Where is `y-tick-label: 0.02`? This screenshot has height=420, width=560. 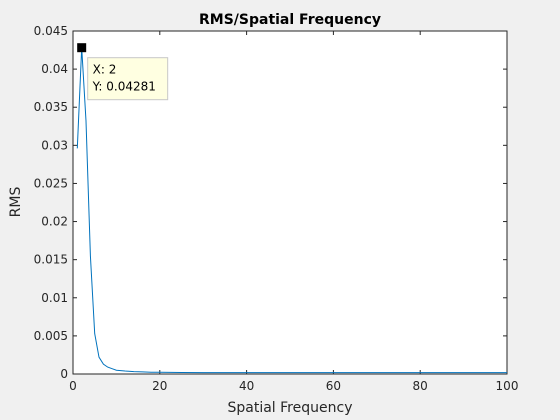 y-tick-label: 0.02 is located at coordinates (54, 222).